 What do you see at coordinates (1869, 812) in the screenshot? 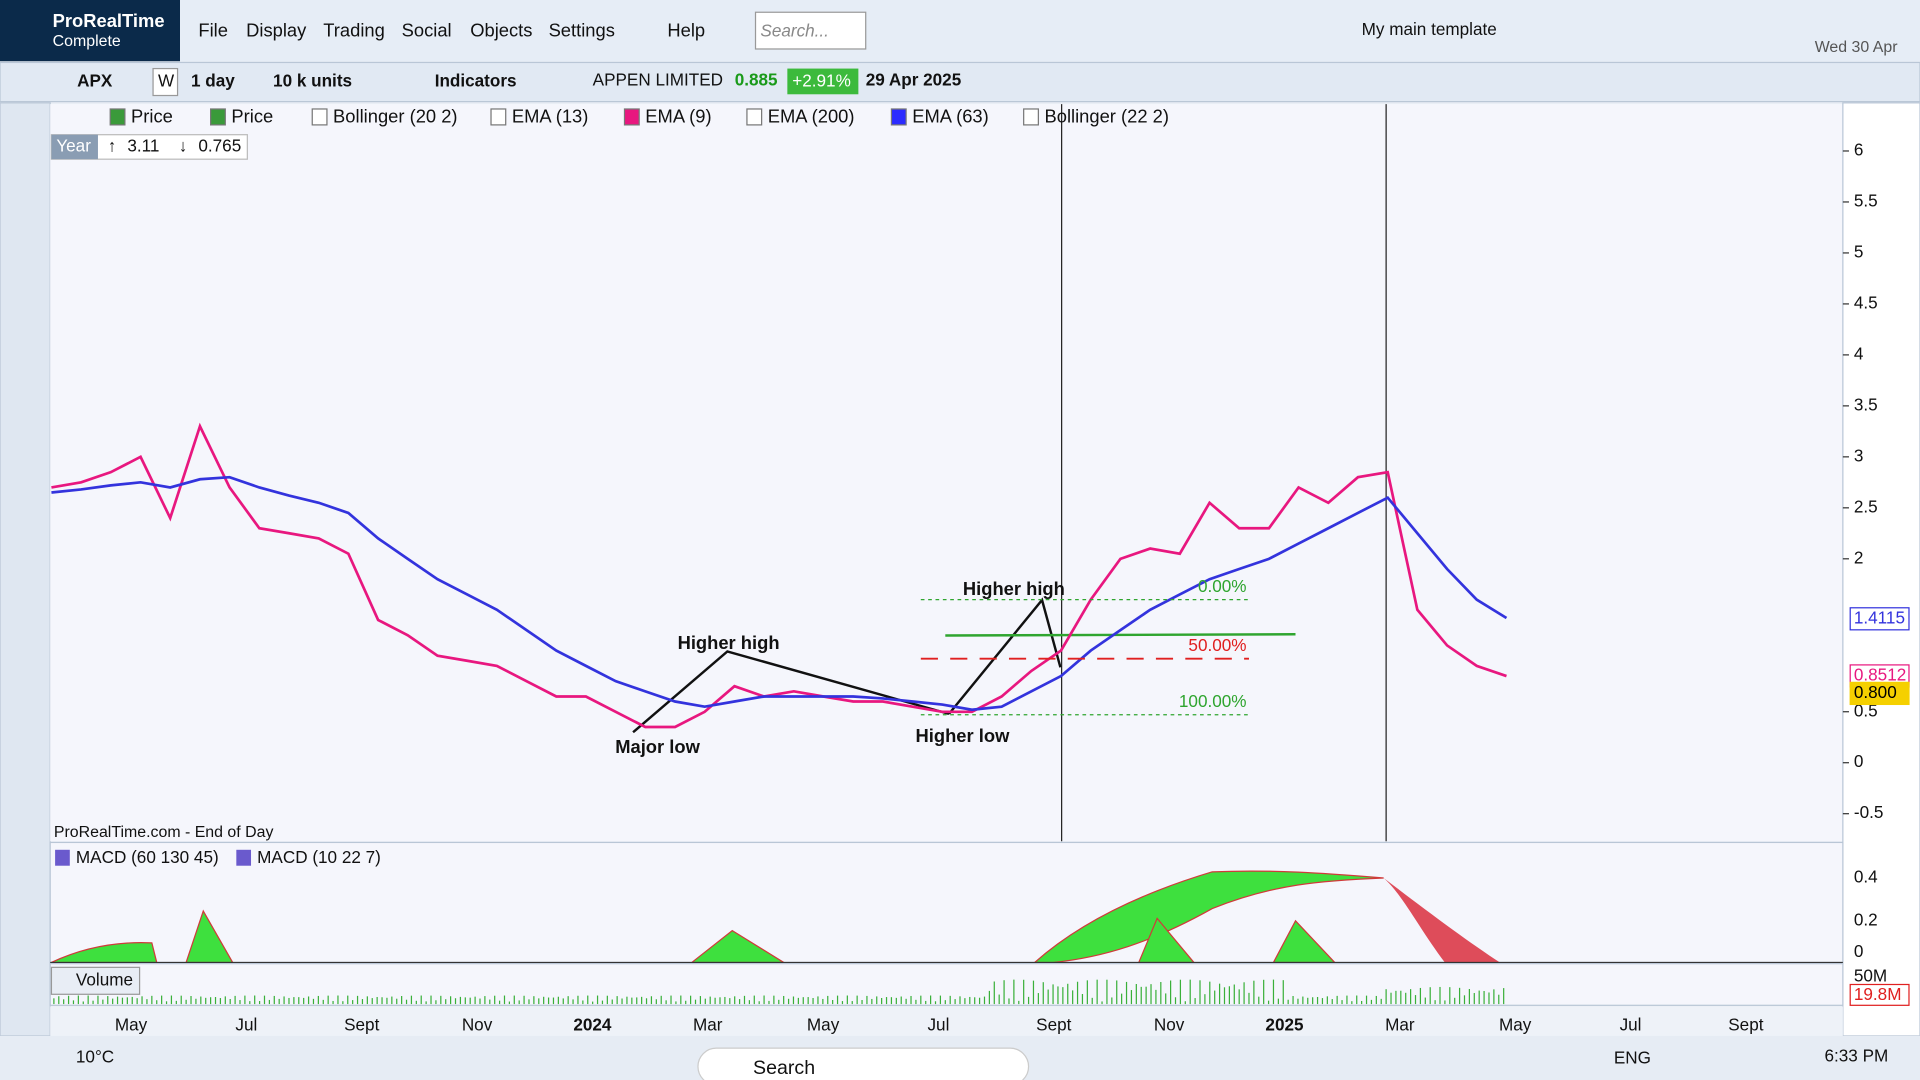
I see `y-tick-label: -0.5` at bounding box center [1869, 812].